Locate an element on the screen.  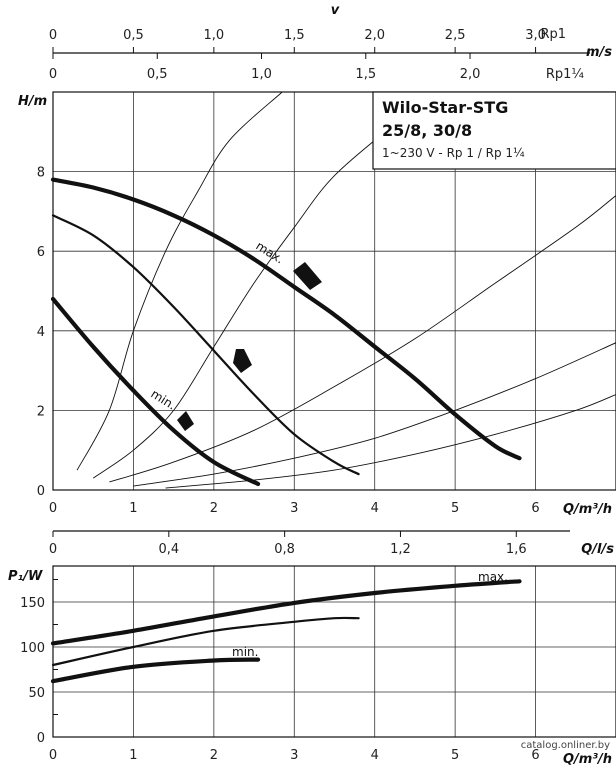
head-curve-line is located at coordinates (155, 391).